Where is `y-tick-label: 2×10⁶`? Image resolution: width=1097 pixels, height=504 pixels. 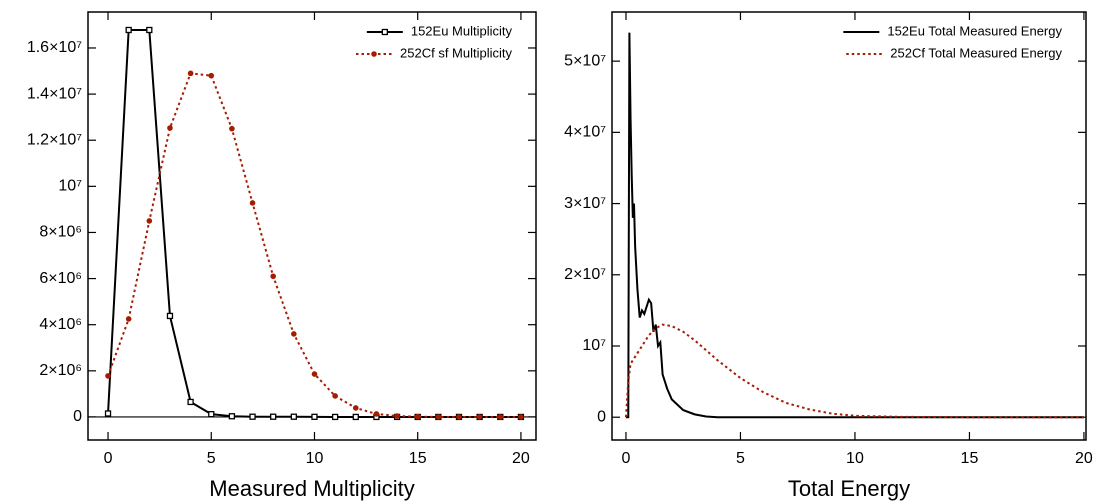 y-tick-label: 2×10⁶ is located at coordinates (60, 370).